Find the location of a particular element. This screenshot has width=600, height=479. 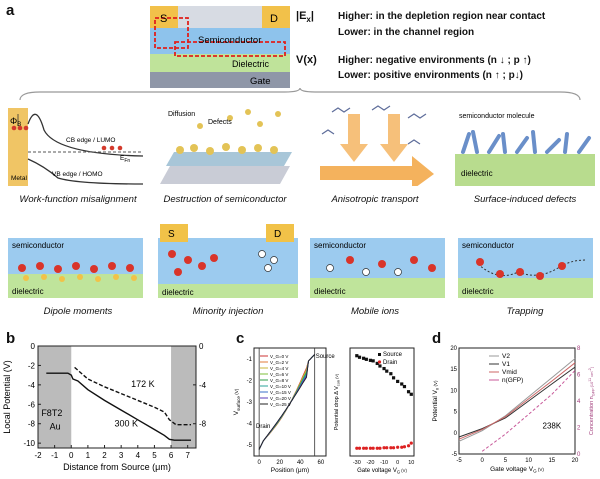

b-ytick-label: -4 is located at coordinates (32, 385).